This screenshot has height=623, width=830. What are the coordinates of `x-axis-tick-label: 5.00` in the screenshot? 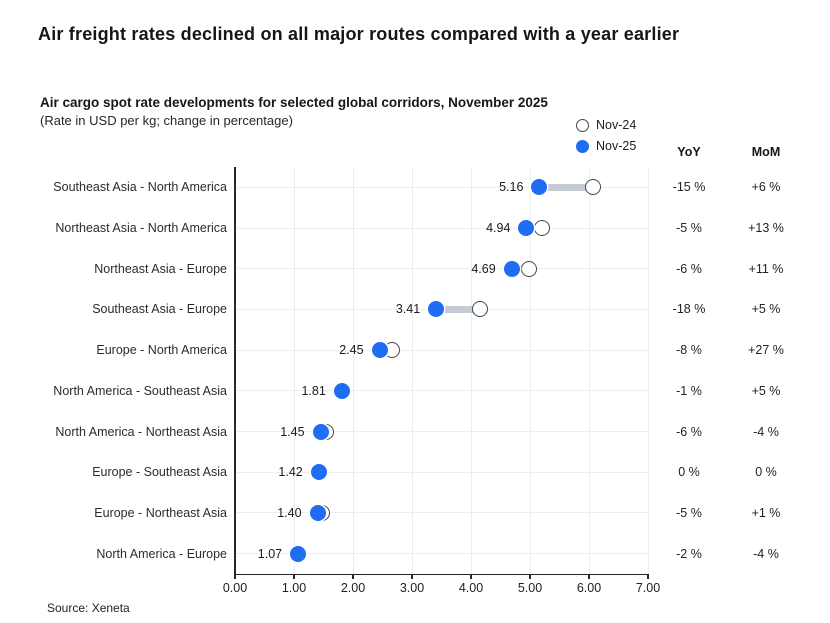 It's located at (530, 588).